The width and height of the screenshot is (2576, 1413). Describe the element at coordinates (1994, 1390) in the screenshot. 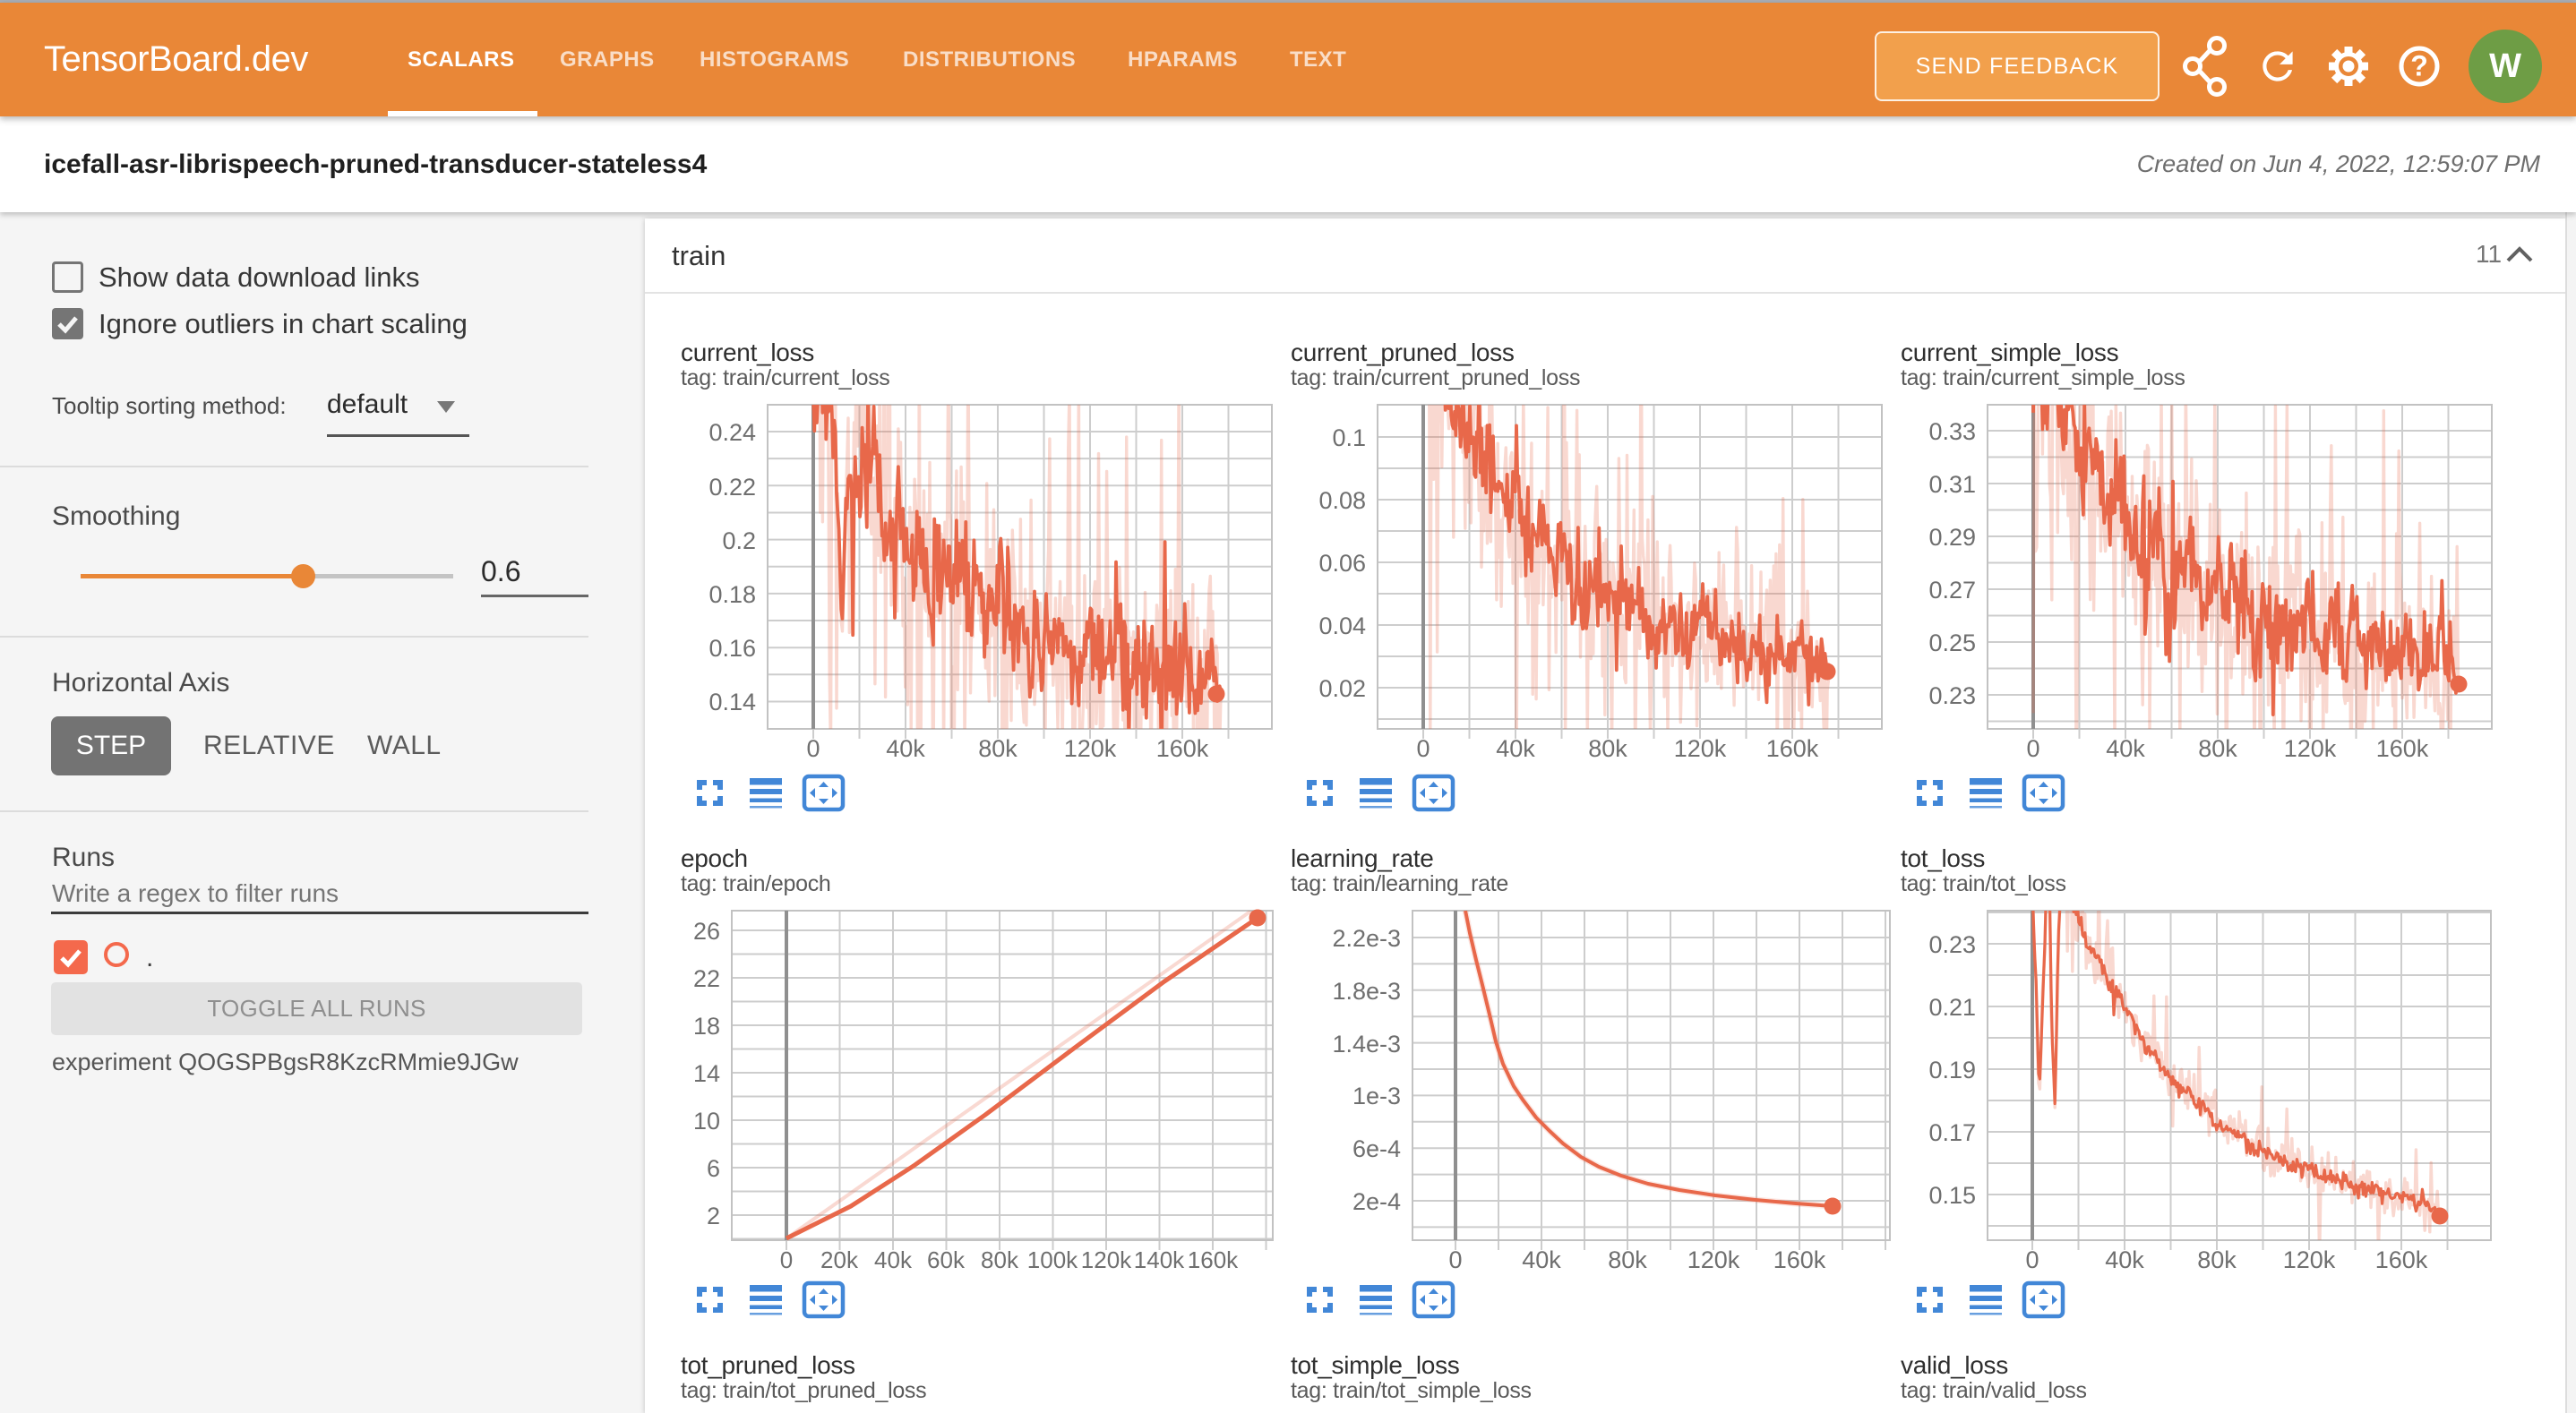

I see `svg-text: tag: train/valid_loss` at that location.